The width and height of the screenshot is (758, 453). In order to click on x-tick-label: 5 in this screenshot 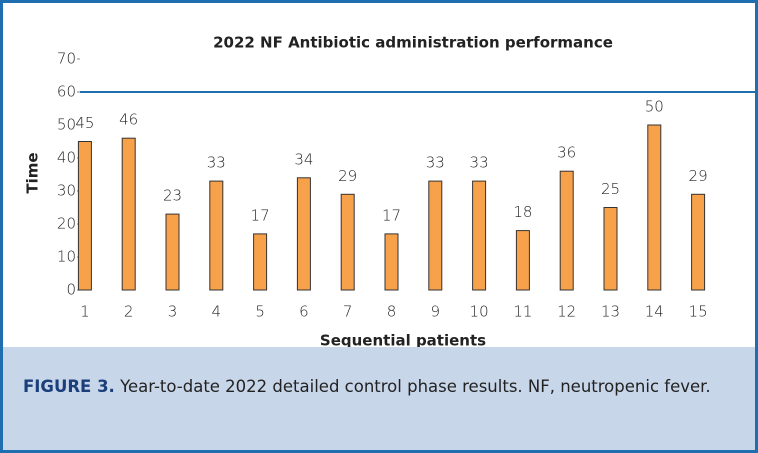, I will do `click(260, 312)`.